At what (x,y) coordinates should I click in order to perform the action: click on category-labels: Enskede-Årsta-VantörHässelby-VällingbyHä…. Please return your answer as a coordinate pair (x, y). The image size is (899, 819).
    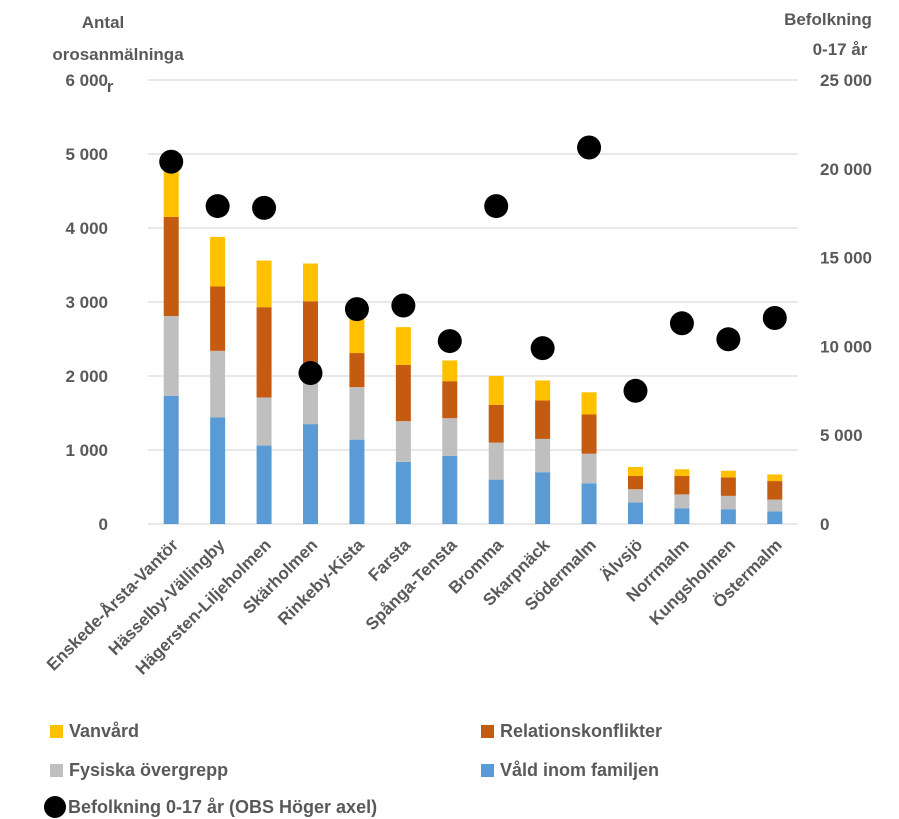
    Looking at the image, I should click on (414, 606).